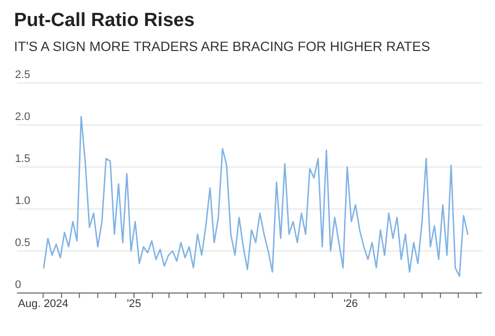 Image resolution: width=495 pixels, height=336 pixels. I want to click on y-tick-label: 0, so click(18, 285).